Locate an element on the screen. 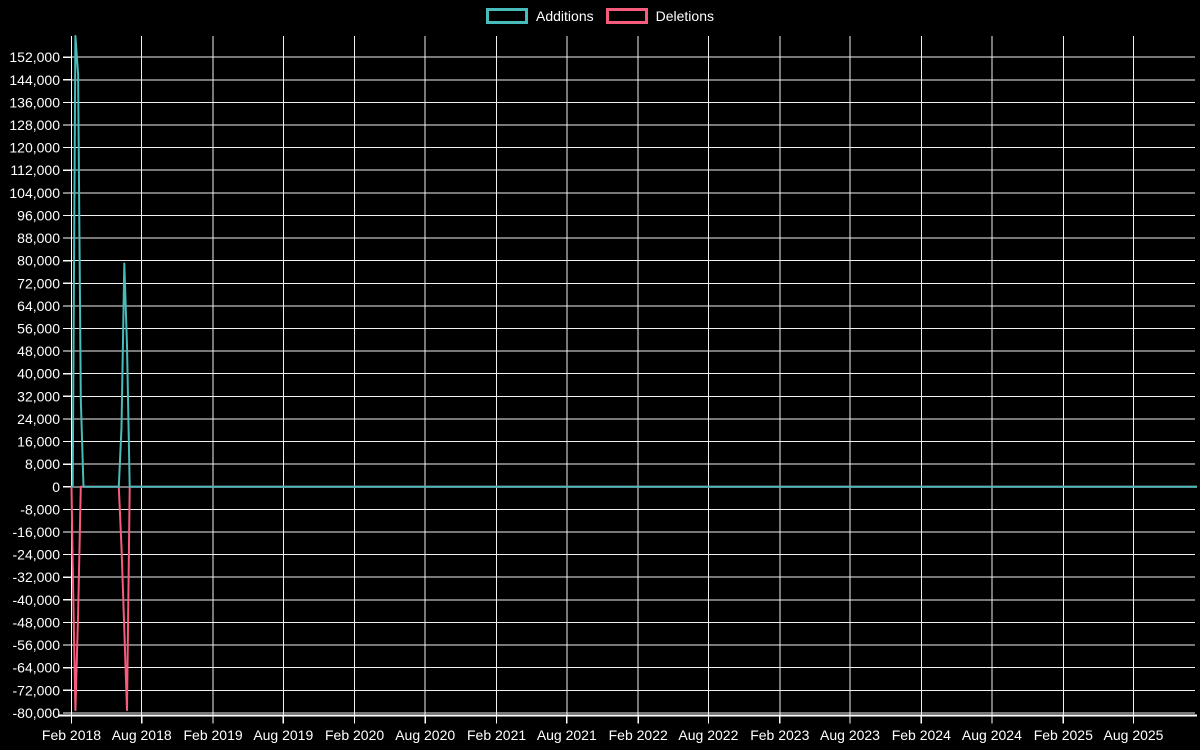  y-tick-label: -72,000 is located at coordinates (37, 690).